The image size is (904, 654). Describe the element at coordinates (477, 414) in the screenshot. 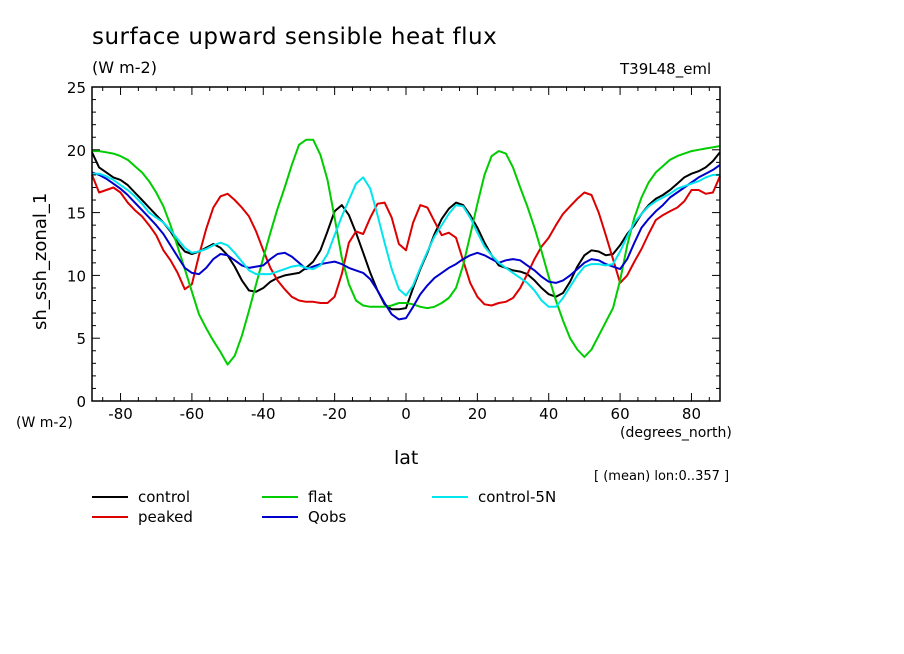

I see `x-tick-label: 20` at that location.